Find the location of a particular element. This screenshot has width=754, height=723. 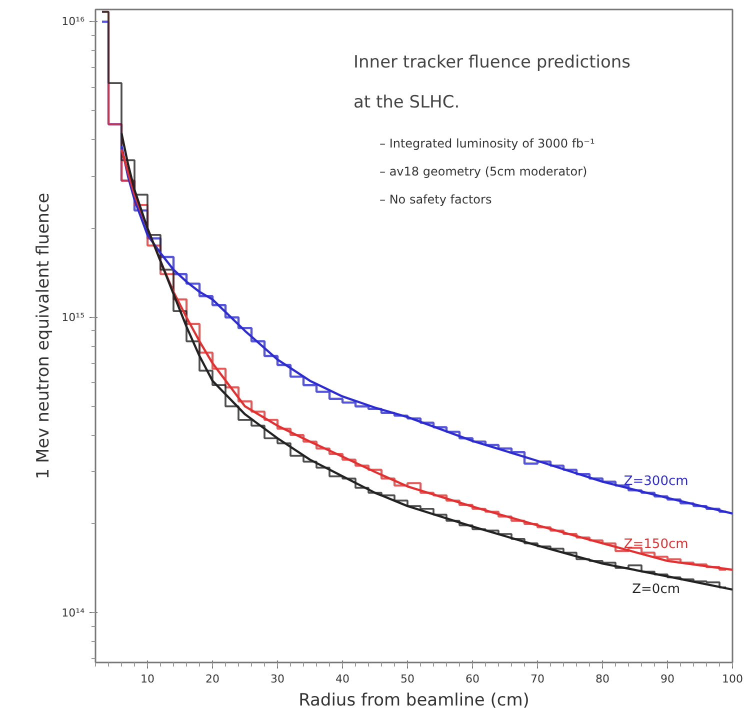

annotation: – Integrated luminosity of 3000 fb⁻¹ is located at coordinates (487, 143).